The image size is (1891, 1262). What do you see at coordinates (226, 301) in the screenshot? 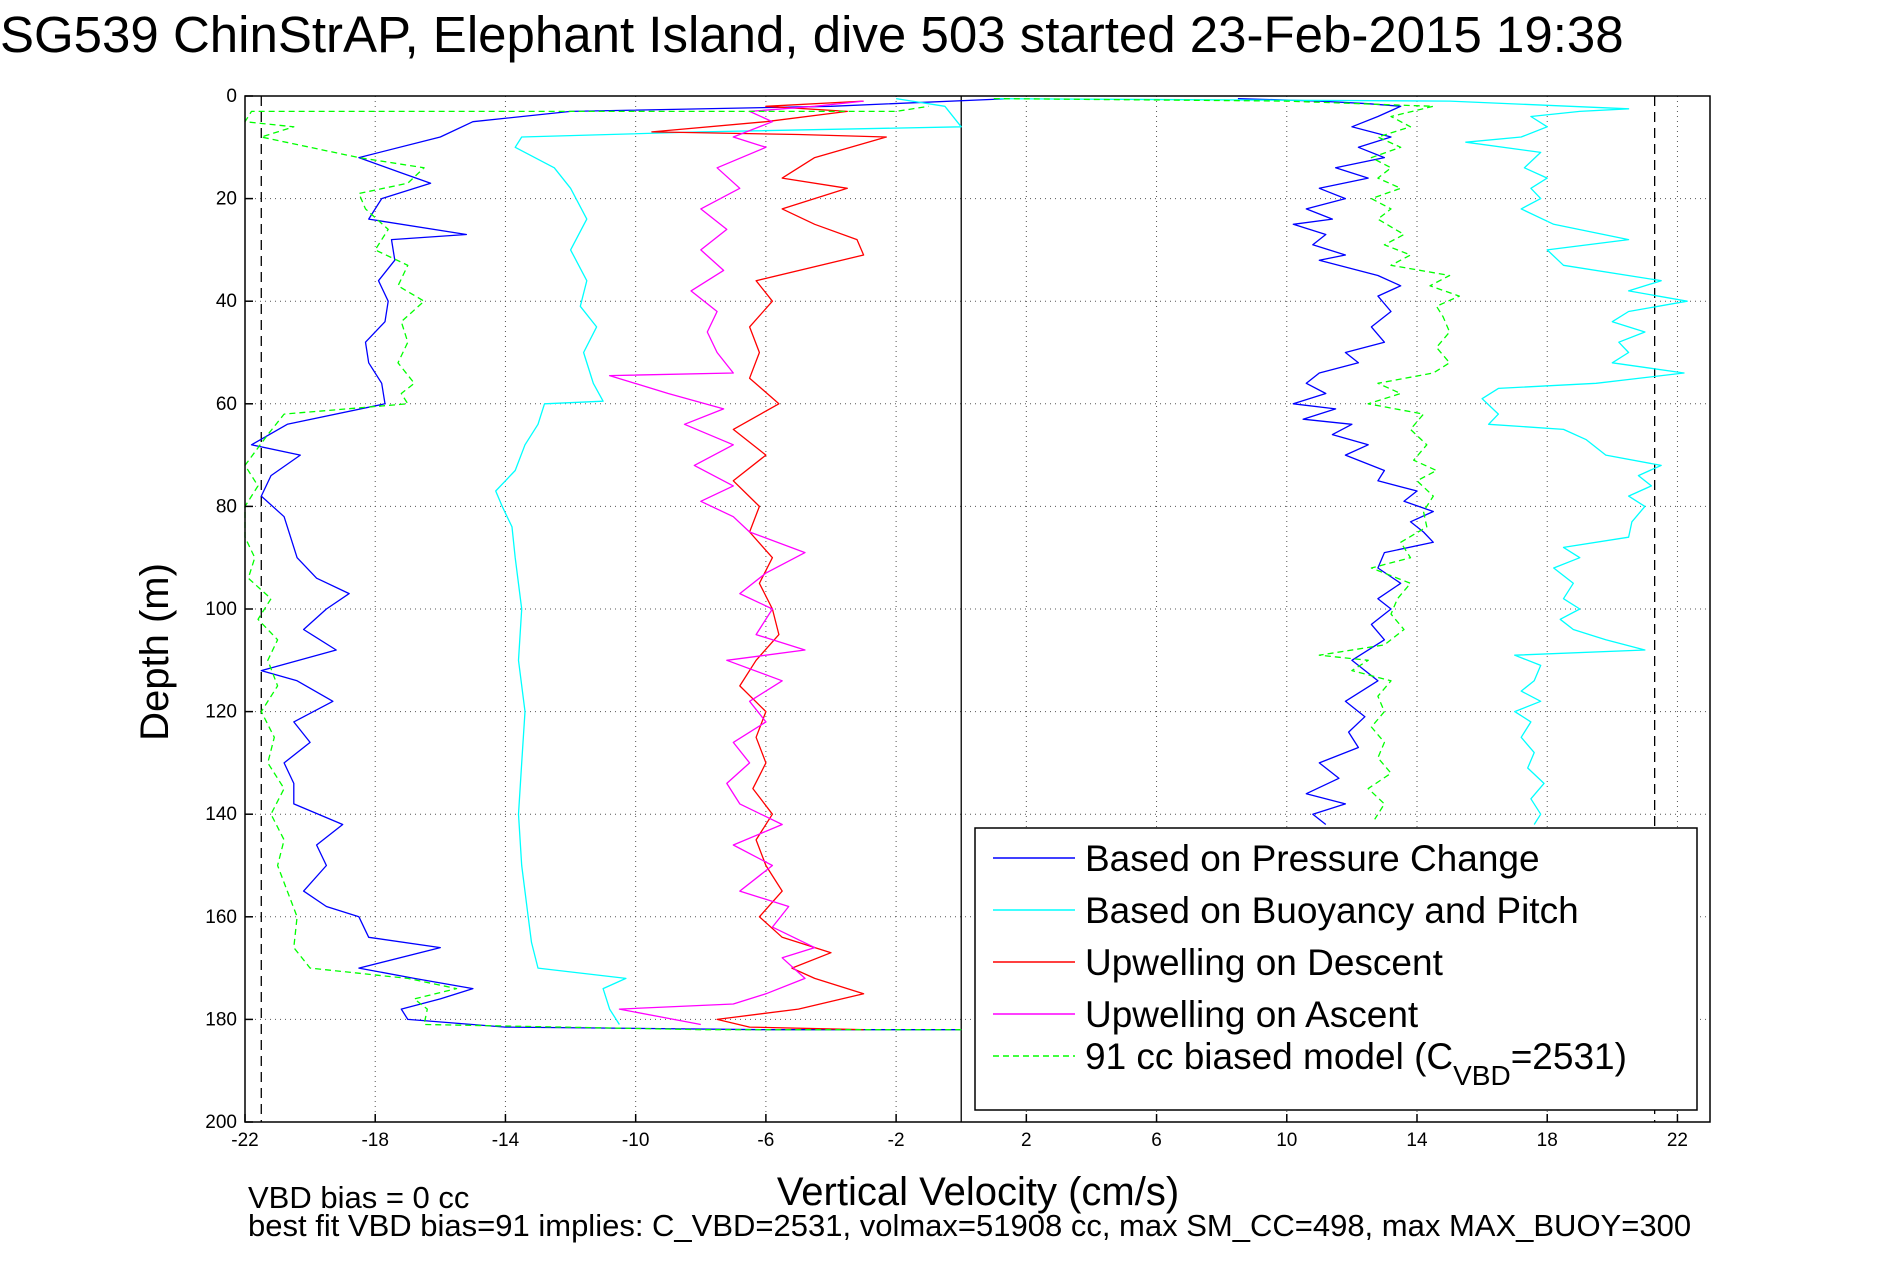
I see `y-tick-label: 40` at bounding box center [226, 301].